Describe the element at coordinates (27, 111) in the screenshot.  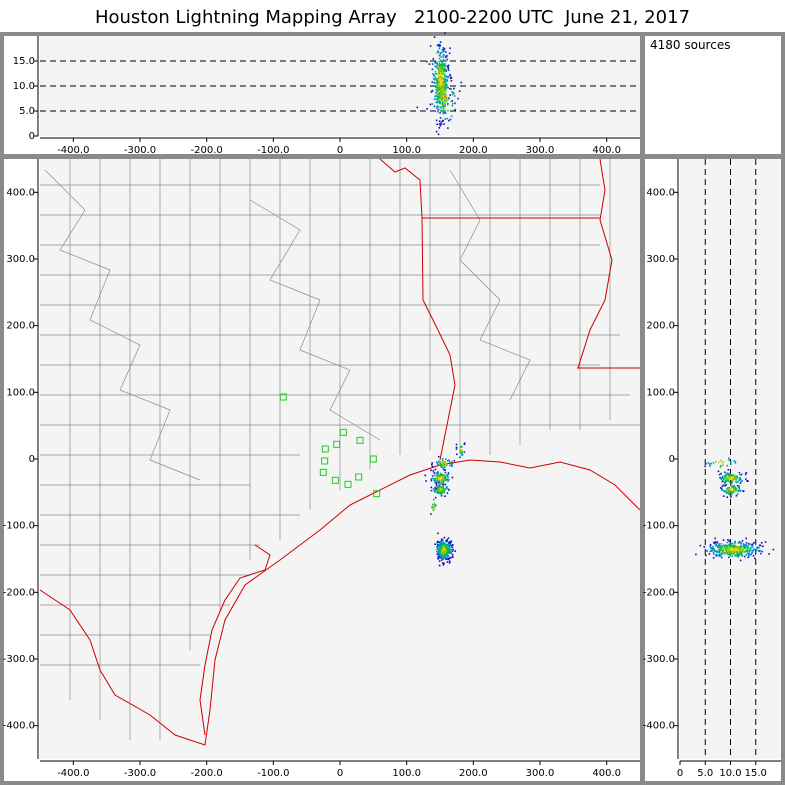
I see `altitude-y-tick-label-1: 5.0` at that location.